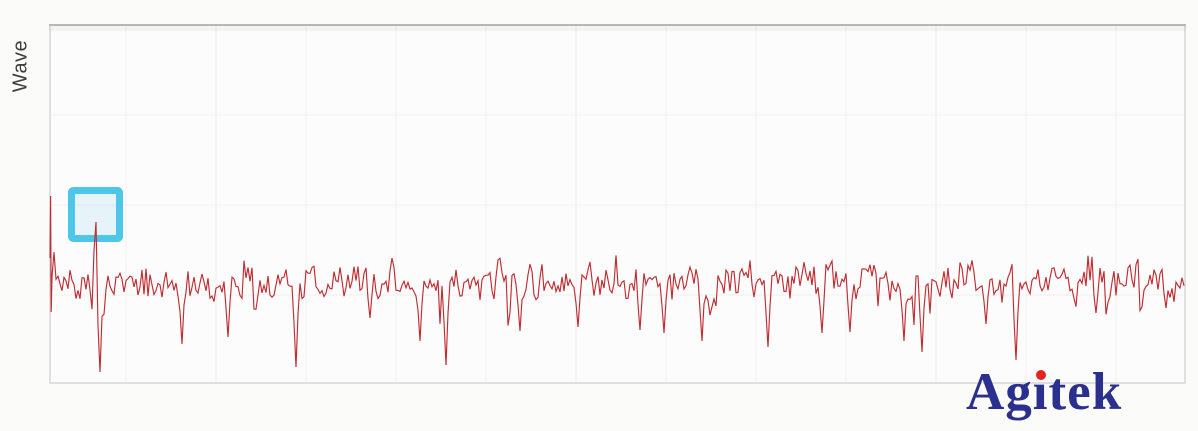 Image resolution: width=1198 pixels, height=431 pixels. I want to click on selection-highlight-box, so click(95, 214).